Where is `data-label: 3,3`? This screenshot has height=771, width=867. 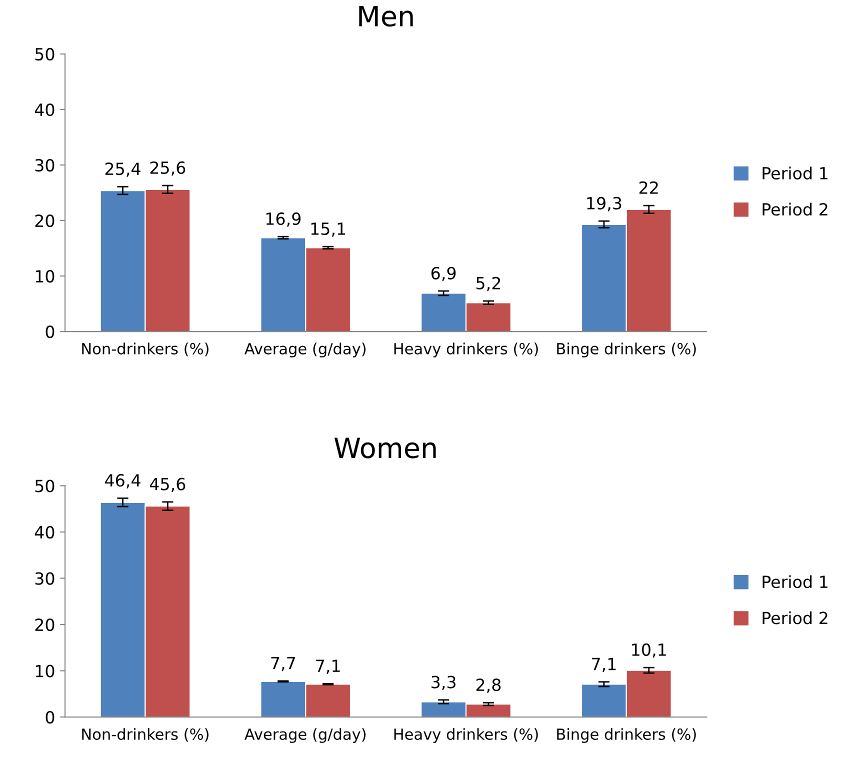
data-label: 3,3 is located at coordinates (444, 683).